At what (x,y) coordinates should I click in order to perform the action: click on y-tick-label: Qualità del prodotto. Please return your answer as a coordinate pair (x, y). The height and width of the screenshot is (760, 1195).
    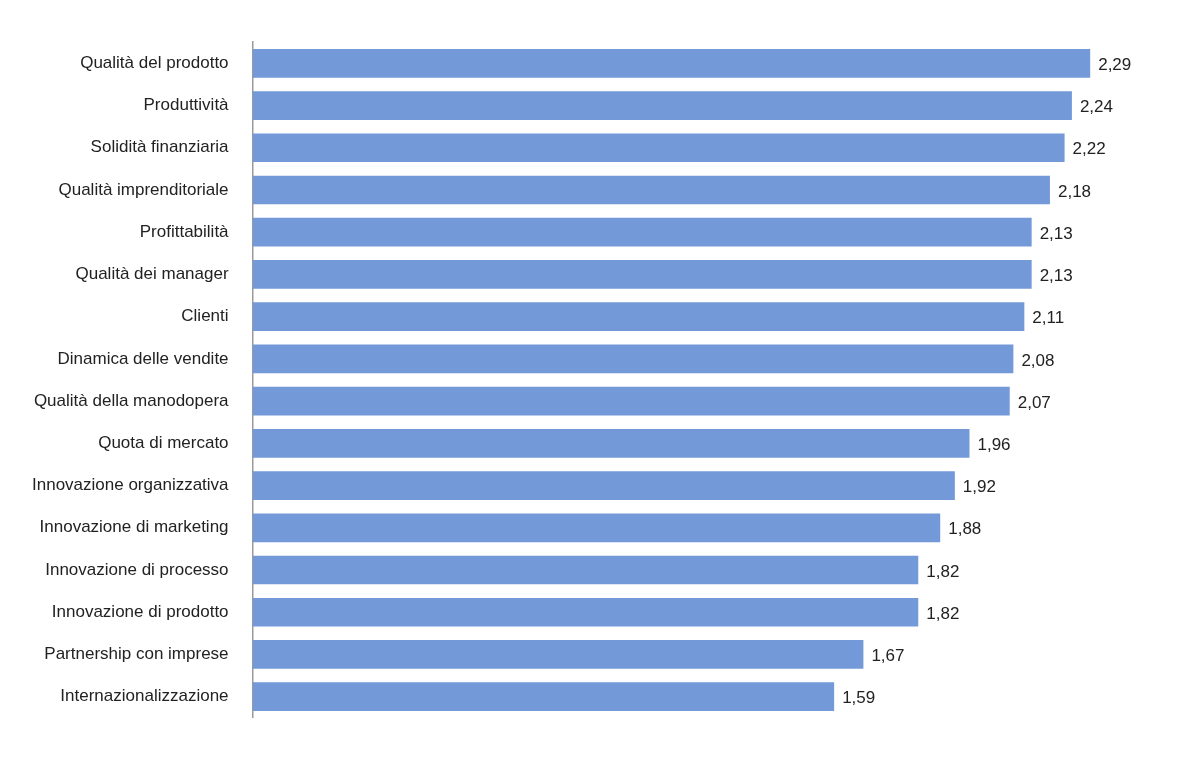
    Looking at the image, I should click on (154, 62).